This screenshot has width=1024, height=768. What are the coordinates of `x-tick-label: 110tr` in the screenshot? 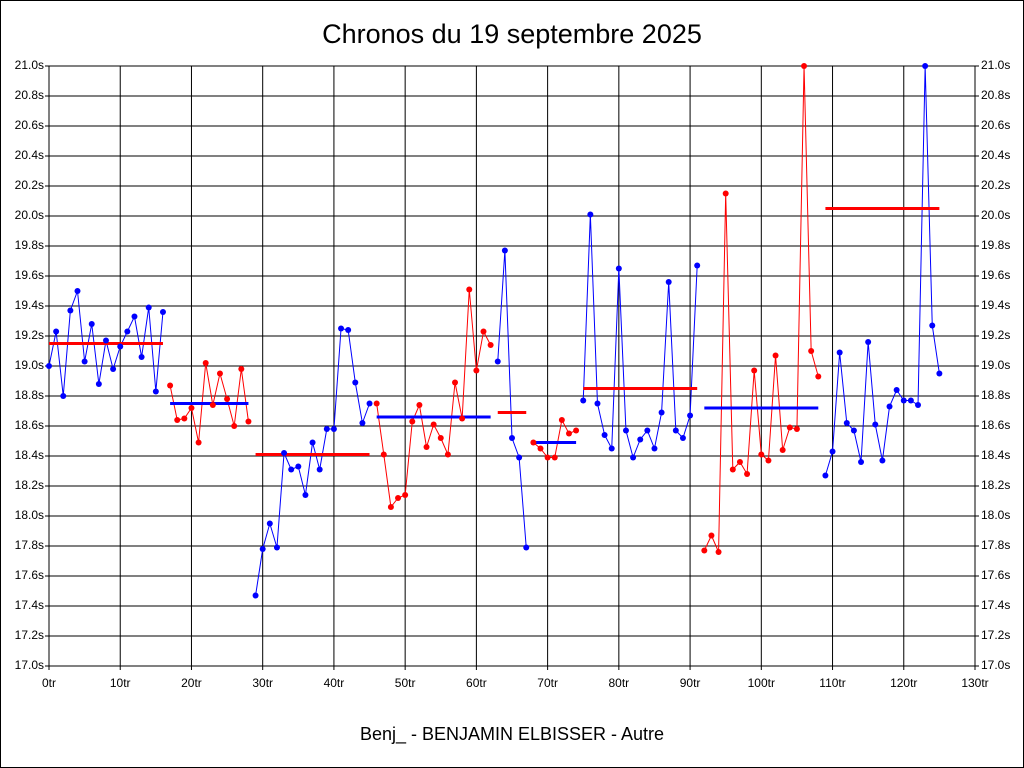 It's located at (832, 683).